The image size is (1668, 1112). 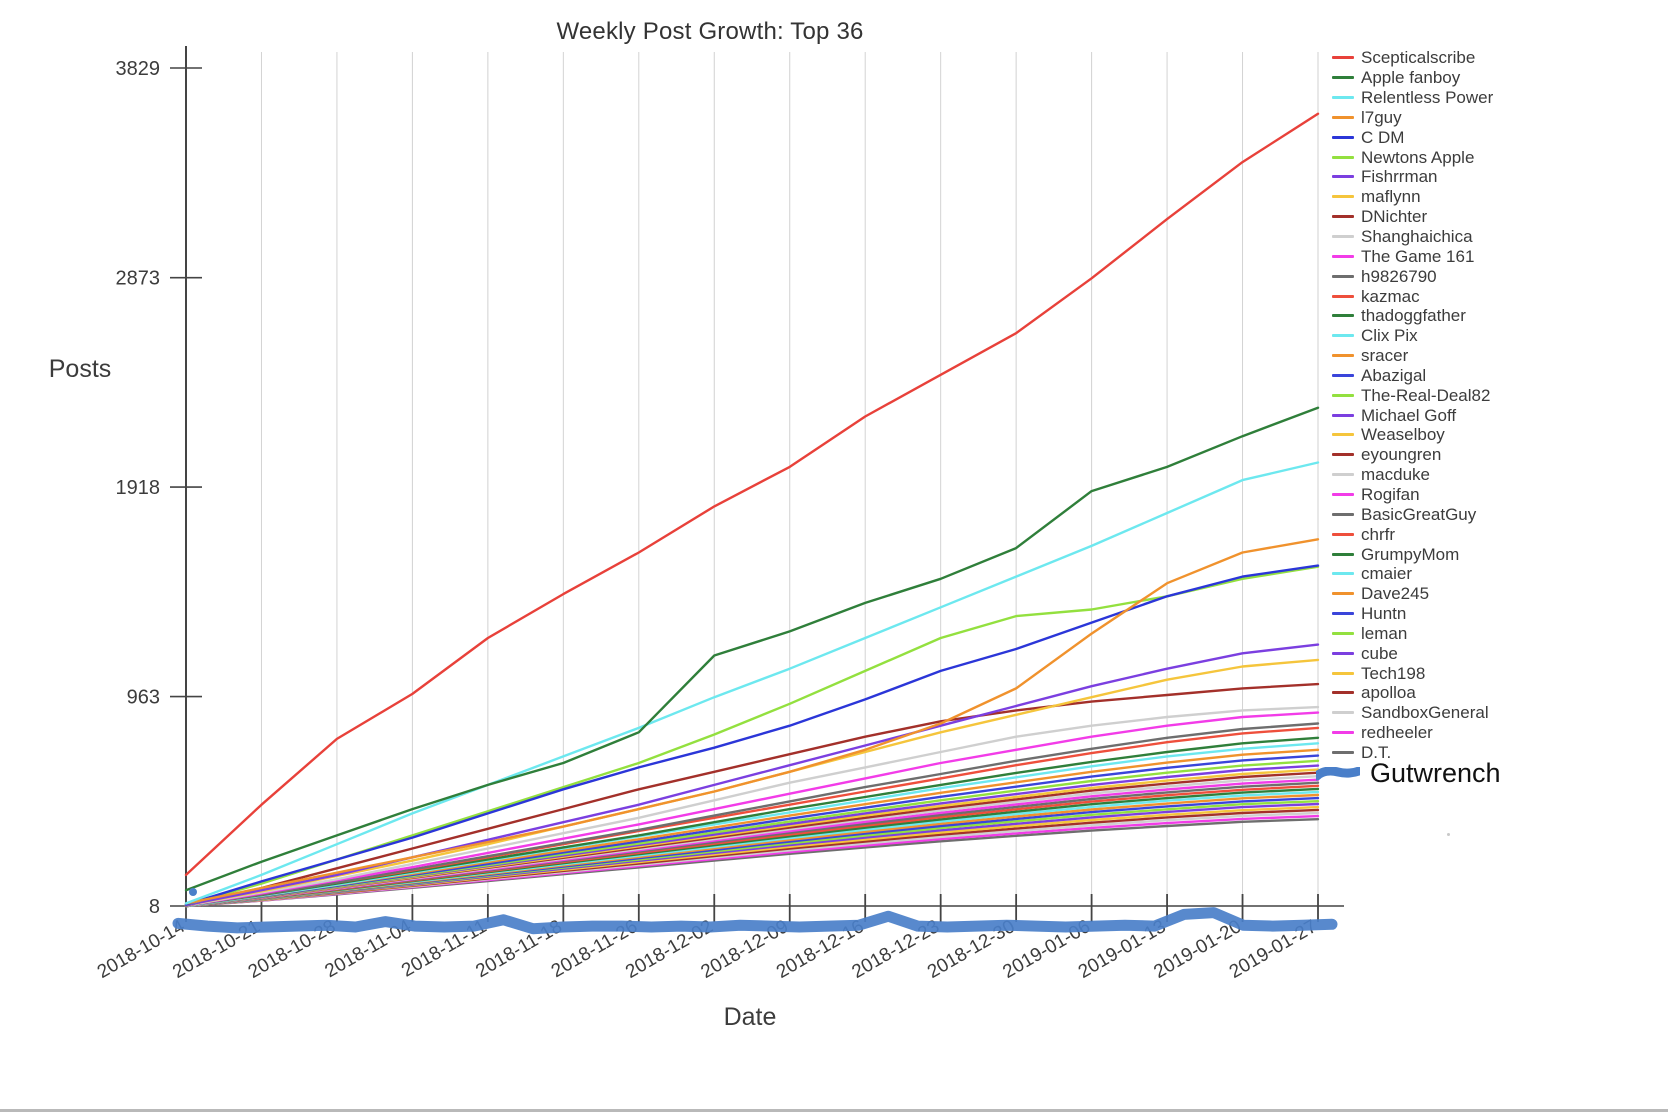 I want to click on legend-item: SandboxGeneral, so click(x=1497, y=713).